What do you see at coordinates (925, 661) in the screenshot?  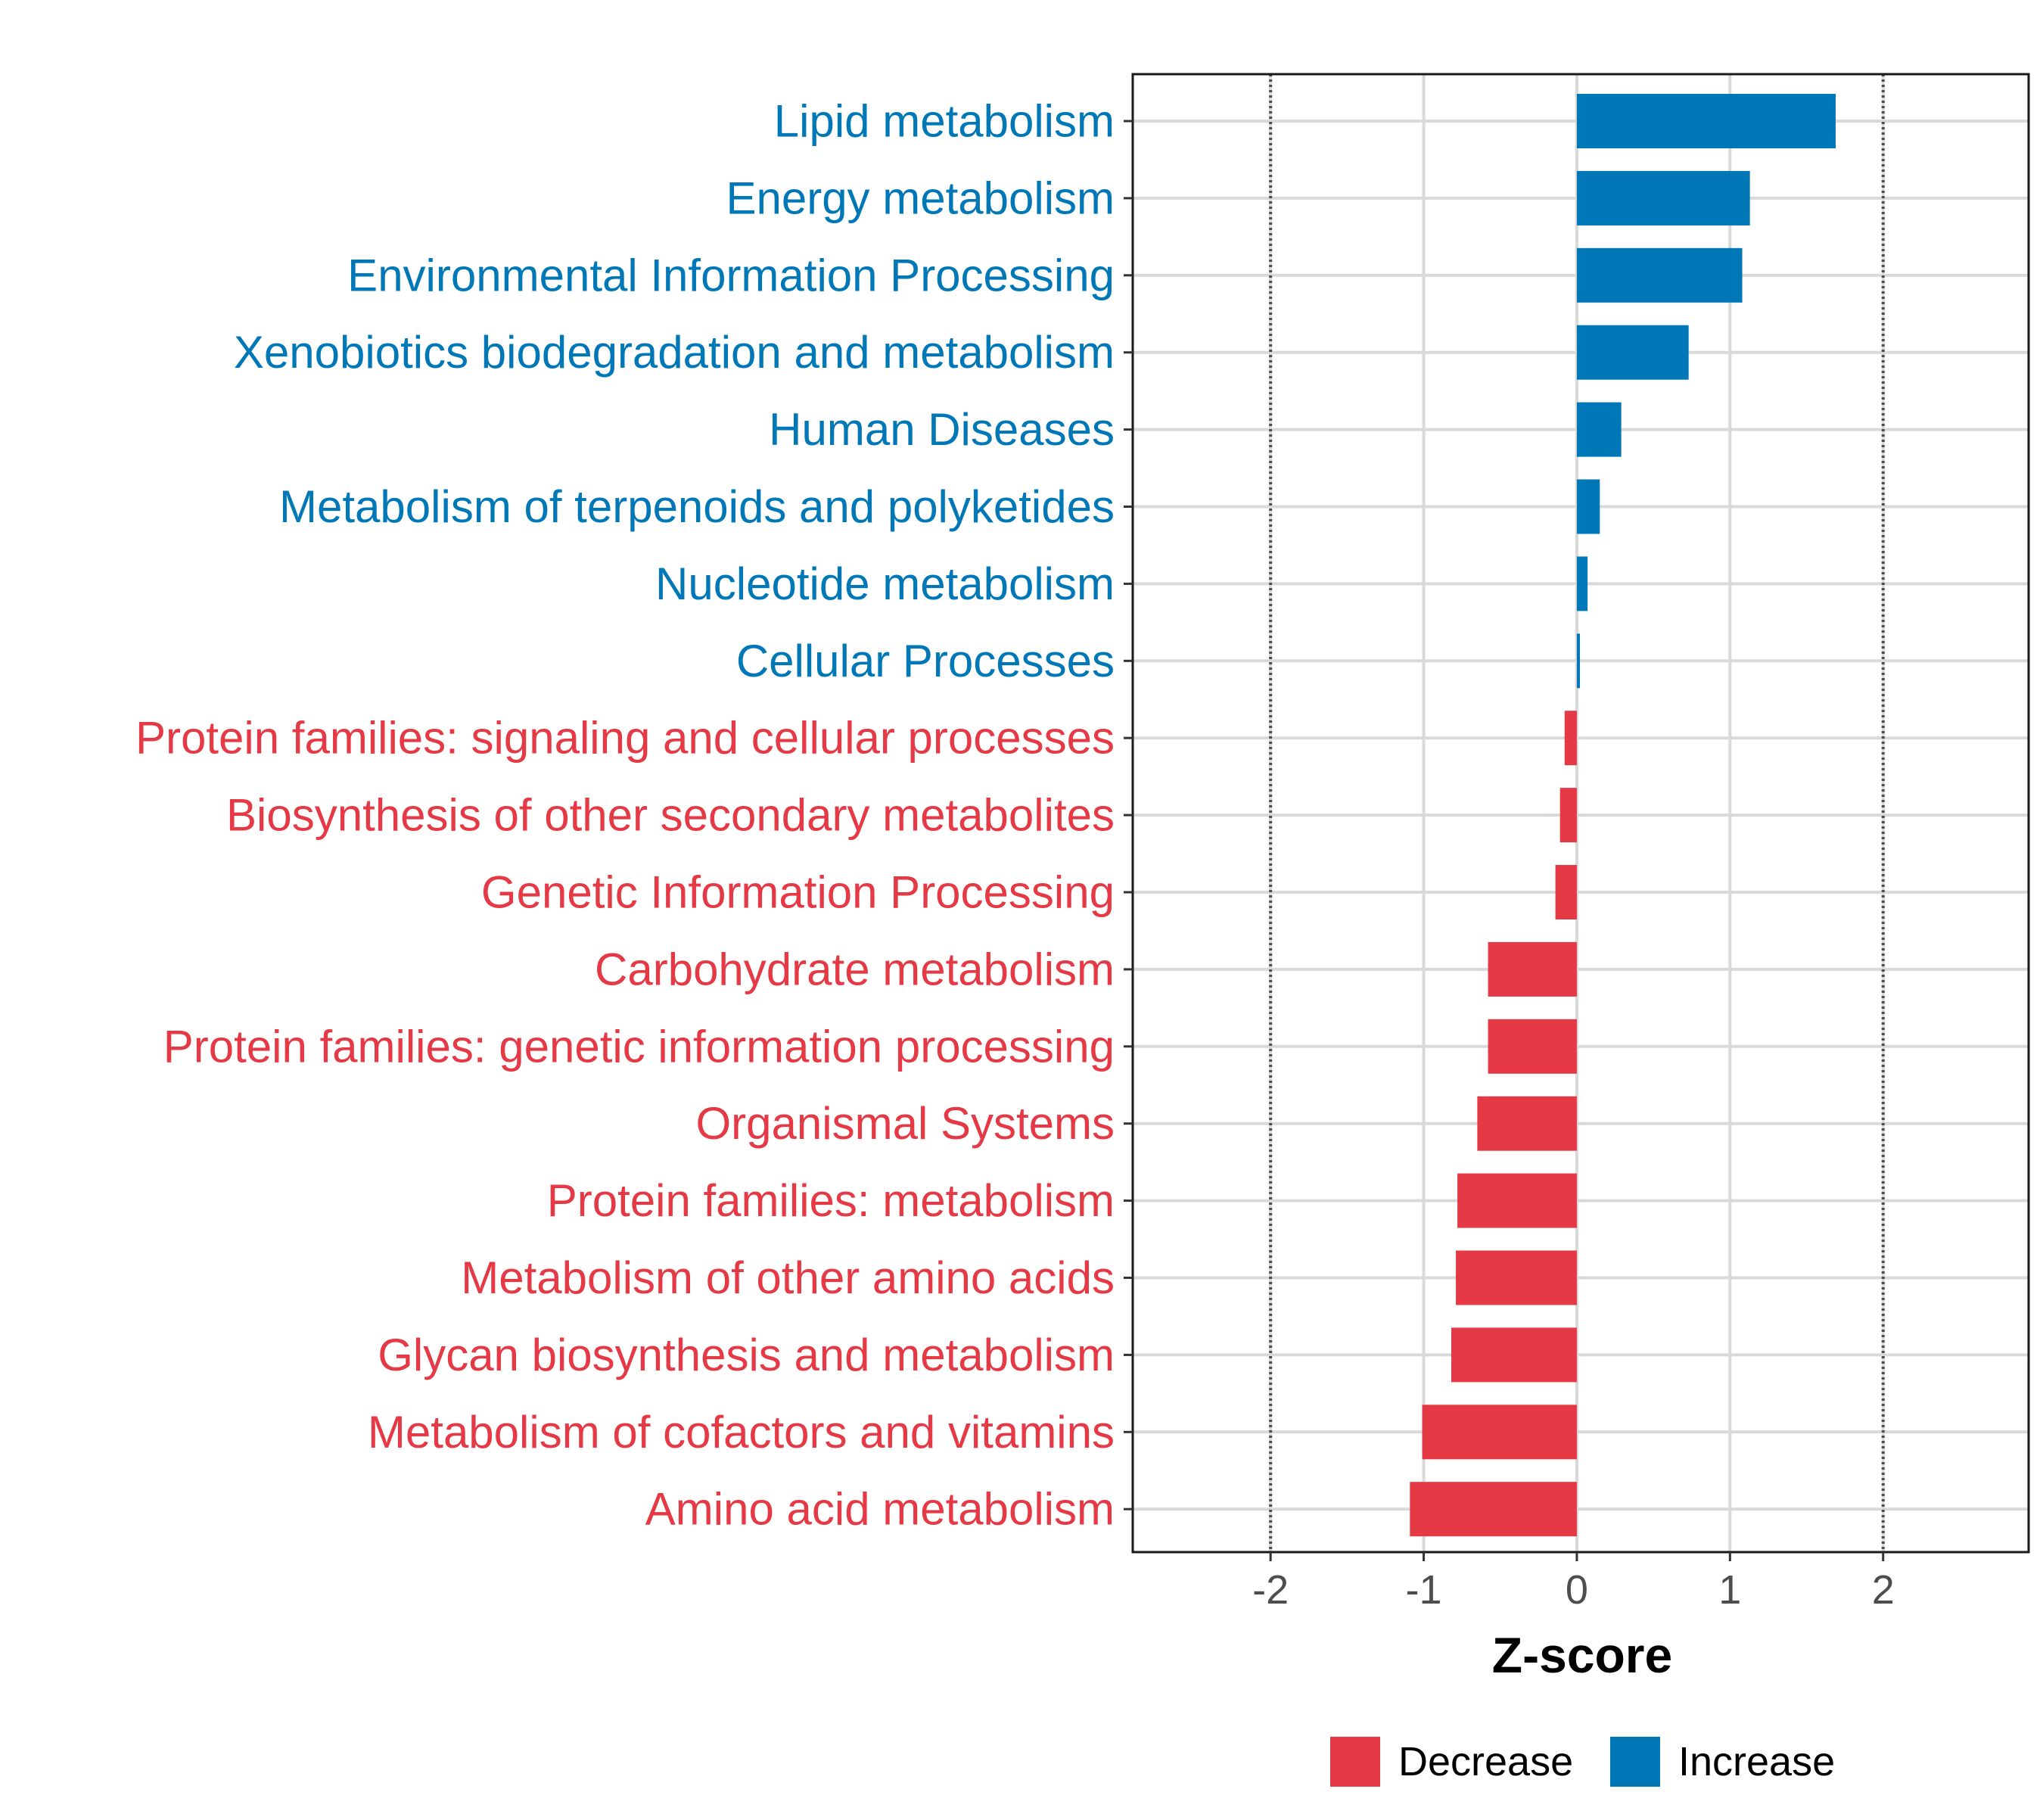 I see `category-label: Cellular Processes` at bounding box center [925, 661].